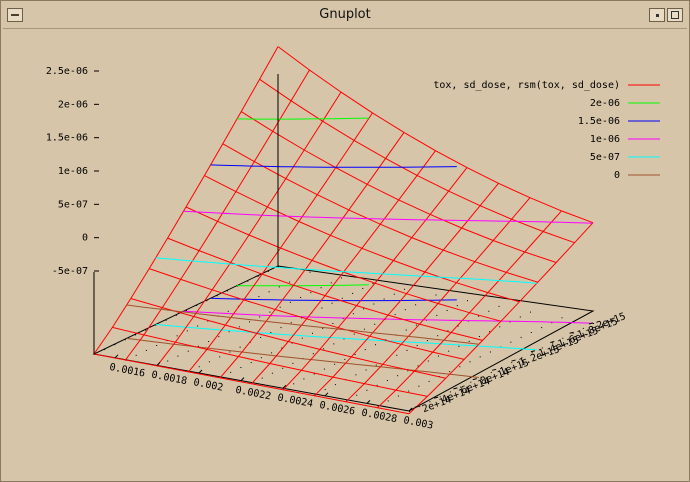  What do you see at coordinates (67, 71) in the screenshot?
I see `z-tick-label: 2.5e-06` at bounding box center [67, 71].